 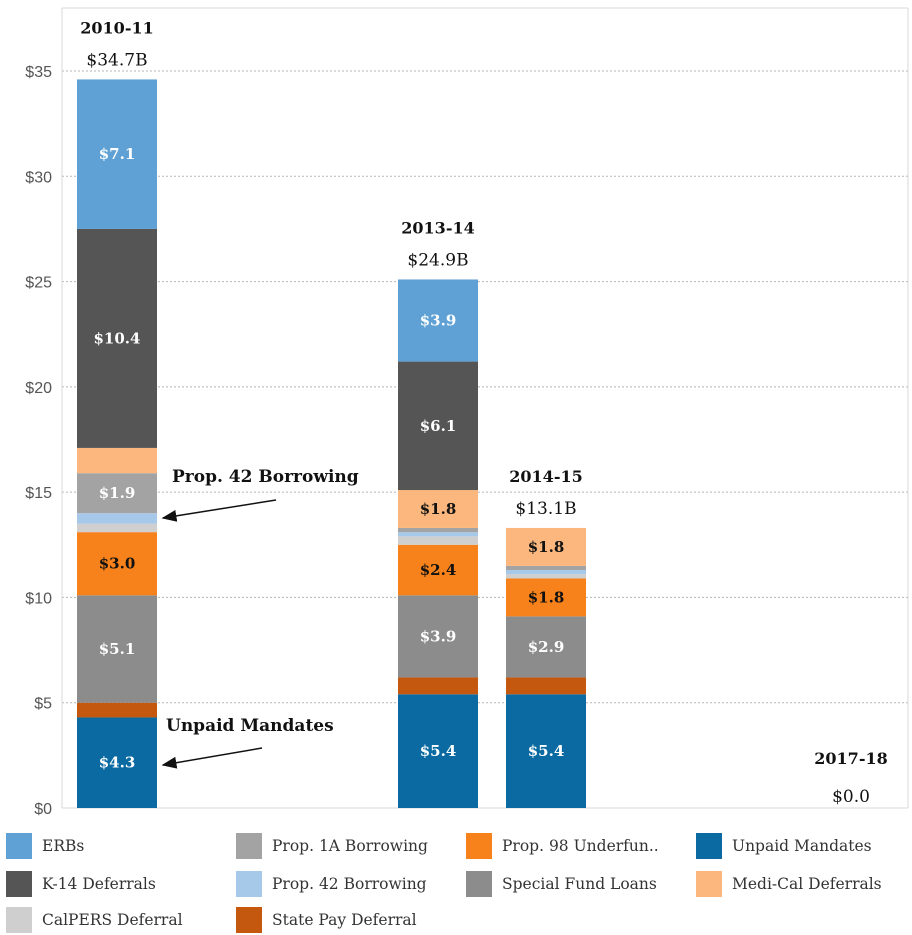 I want to click on legend-item: Unpaid Mandates, so click(x=784, y=846).